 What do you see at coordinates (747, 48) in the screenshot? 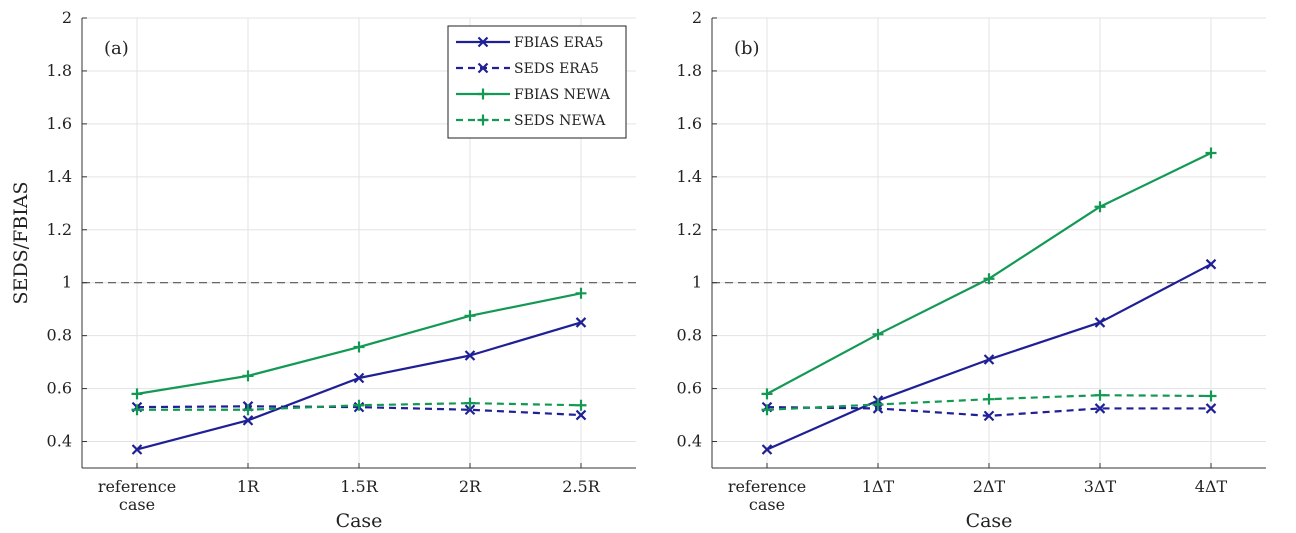
I see `panel-label: (b)` at bounding box center [747, 48].